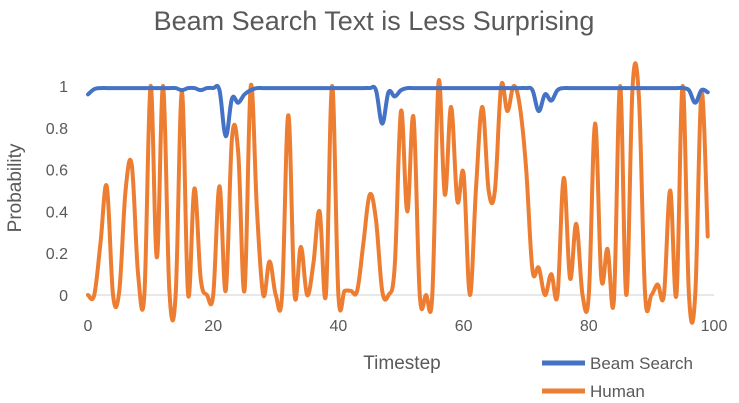 The height and width of the screenshot is (403, 739). What do you see at coordinates (63, 87) in the screenshot?
I see `y-tick-label: 1` at bounding box center [63, 87].